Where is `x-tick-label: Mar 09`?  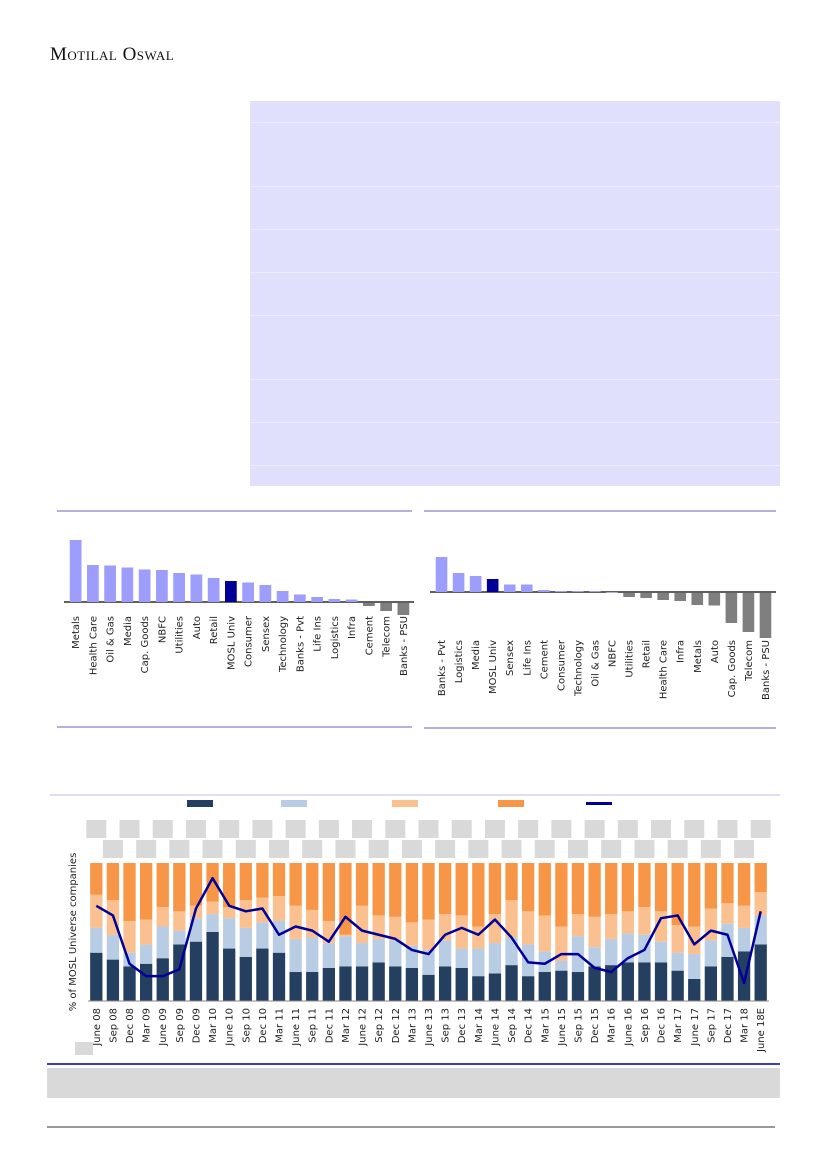
x-tick-label: Mar 09 is located at coordinates (147, 1025).